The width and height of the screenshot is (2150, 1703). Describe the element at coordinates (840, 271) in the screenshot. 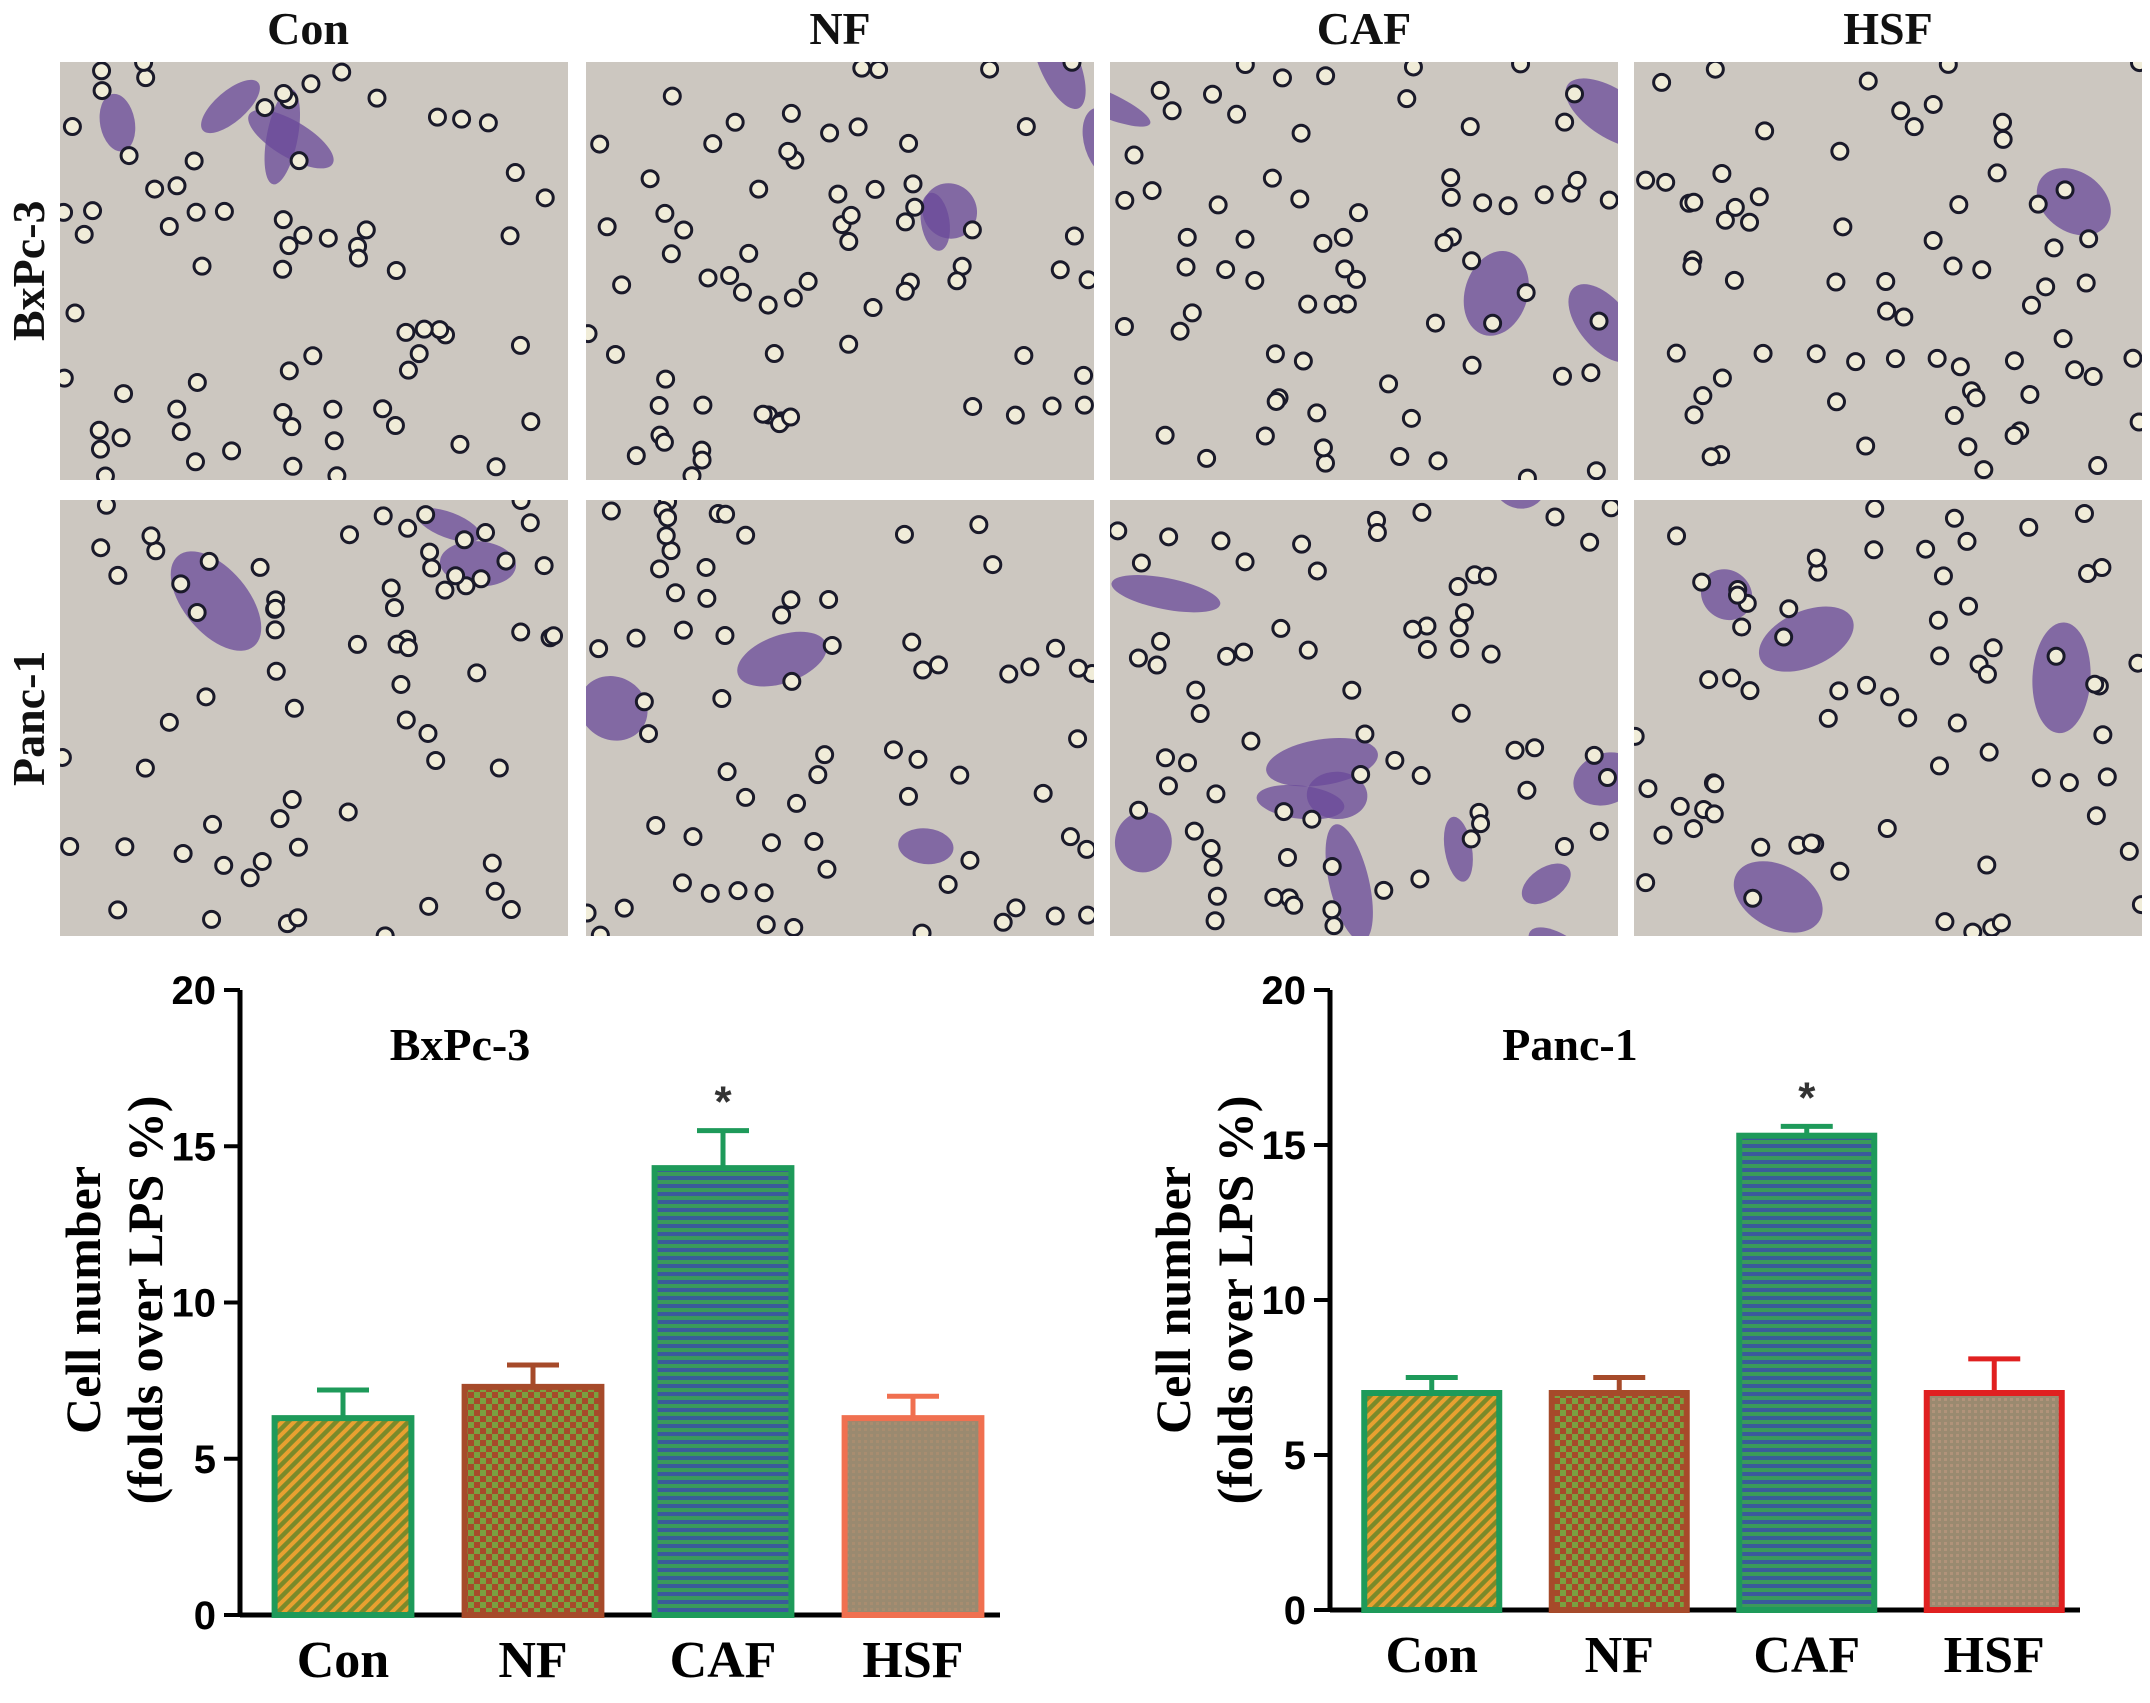

I see `micrograph-bxpc3-nf` at that location.